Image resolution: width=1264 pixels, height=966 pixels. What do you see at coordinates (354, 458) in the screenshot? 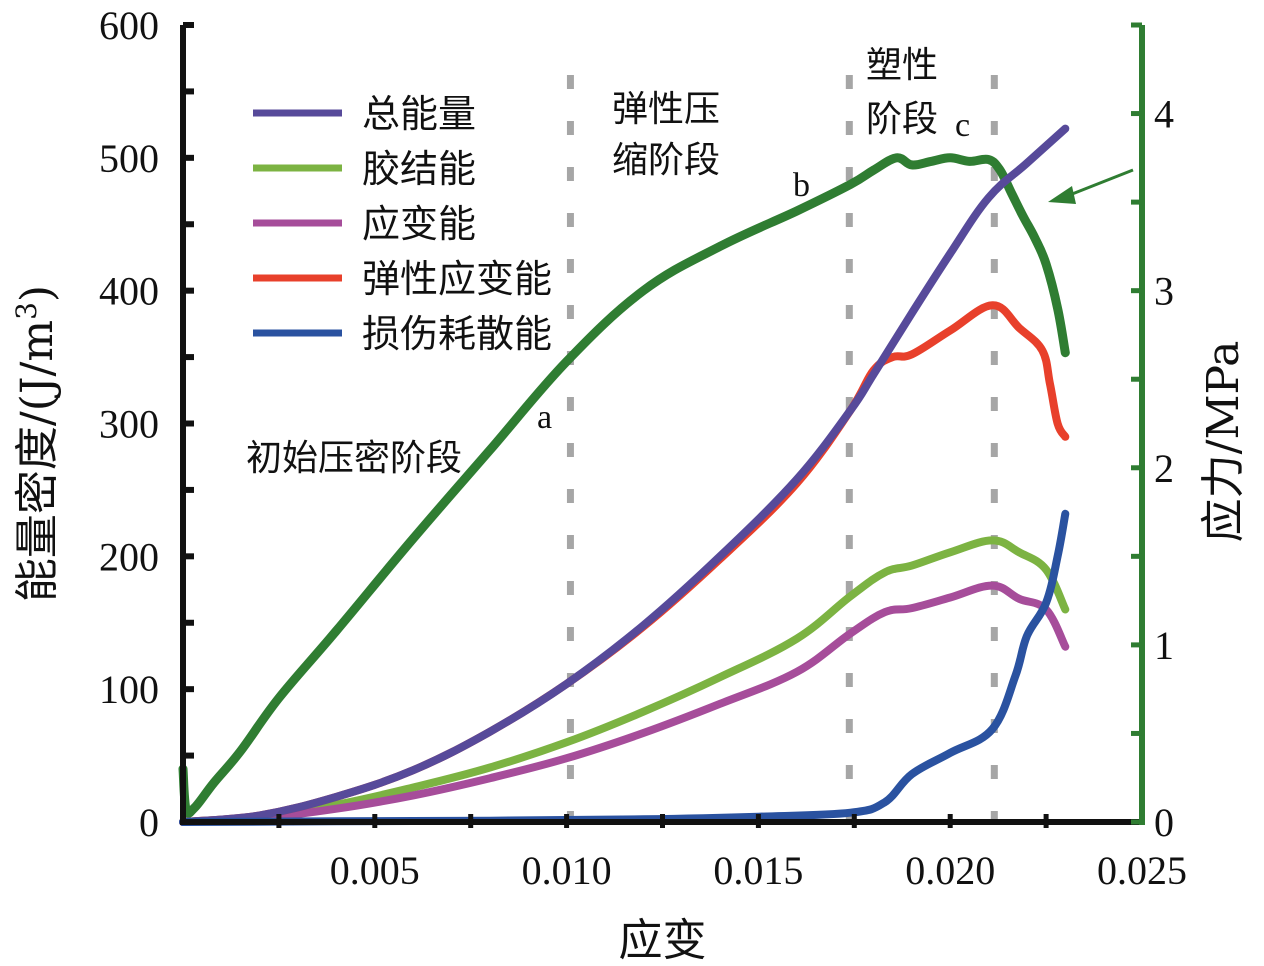
I see `stage-label-initial: 初始压密阶段` at bounding box center [354, 458].